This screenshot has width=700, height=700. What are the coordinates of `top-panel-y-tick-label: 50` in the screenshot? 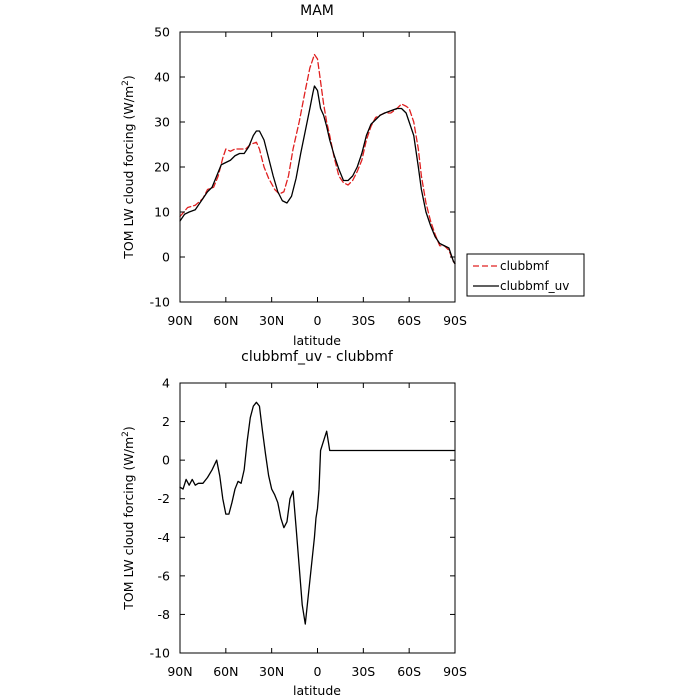 It's located at (162, 32).